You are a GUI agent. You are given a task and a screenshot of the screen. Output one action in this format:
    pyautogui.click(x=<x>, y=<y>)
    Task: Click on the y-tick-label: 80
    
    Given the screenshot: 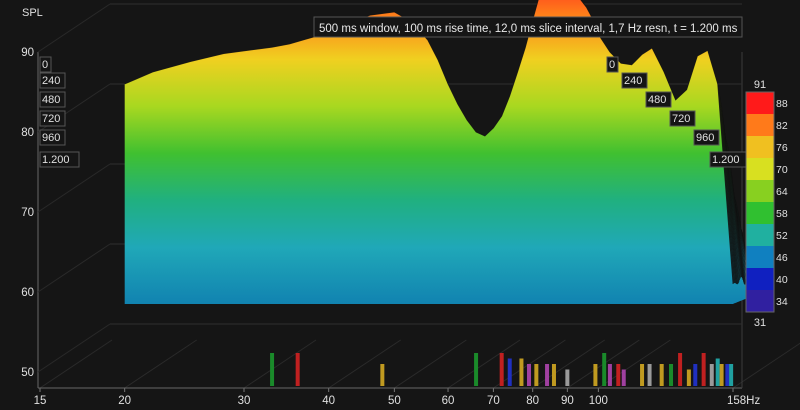 What is the action you would take?
    pyautogui.click(x=27, y=133)
    